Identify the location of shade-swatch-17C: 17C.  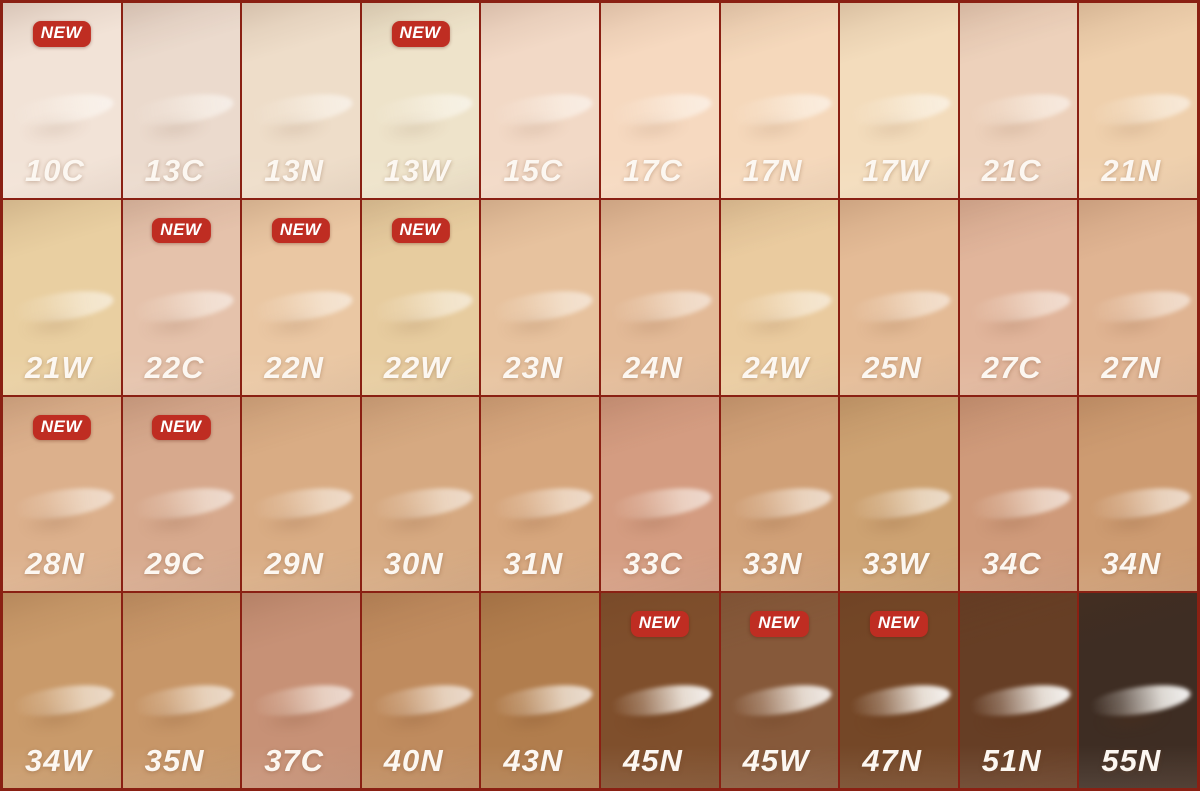
(659, 100).